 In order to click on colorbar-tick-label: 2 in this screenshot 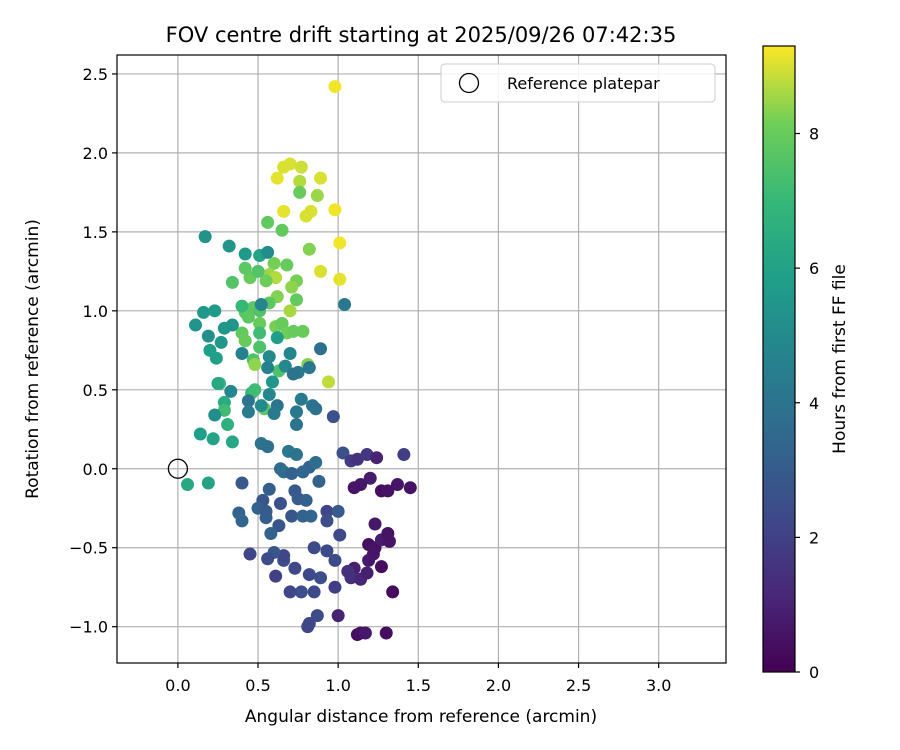, I will do `click(814, 537)`.